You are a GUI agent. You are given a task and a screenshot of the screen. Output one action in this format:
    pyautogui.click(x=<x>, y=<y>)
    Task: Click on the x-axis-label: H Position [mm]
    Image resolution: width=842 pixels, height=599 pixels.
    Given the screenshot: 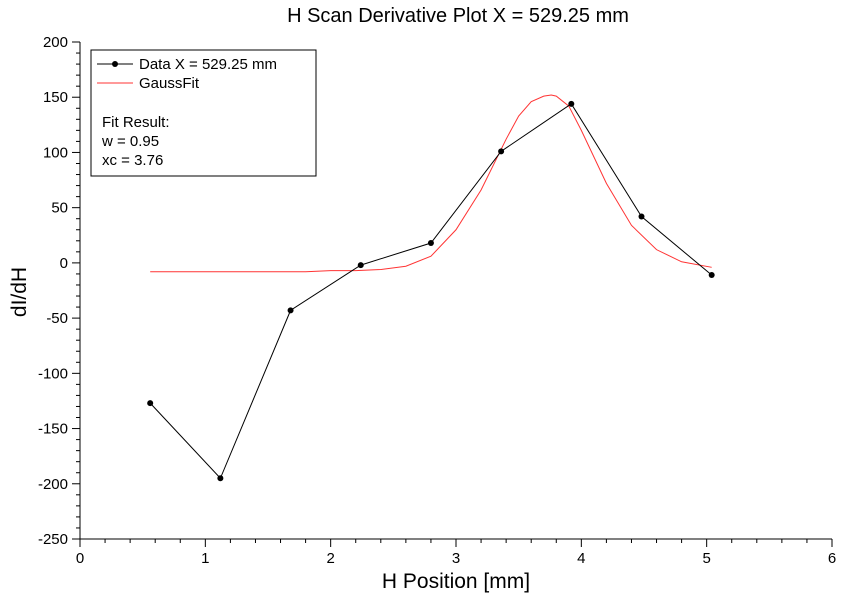 What is the action you would take?
    pyautogui.click(x=456, y=581)
    